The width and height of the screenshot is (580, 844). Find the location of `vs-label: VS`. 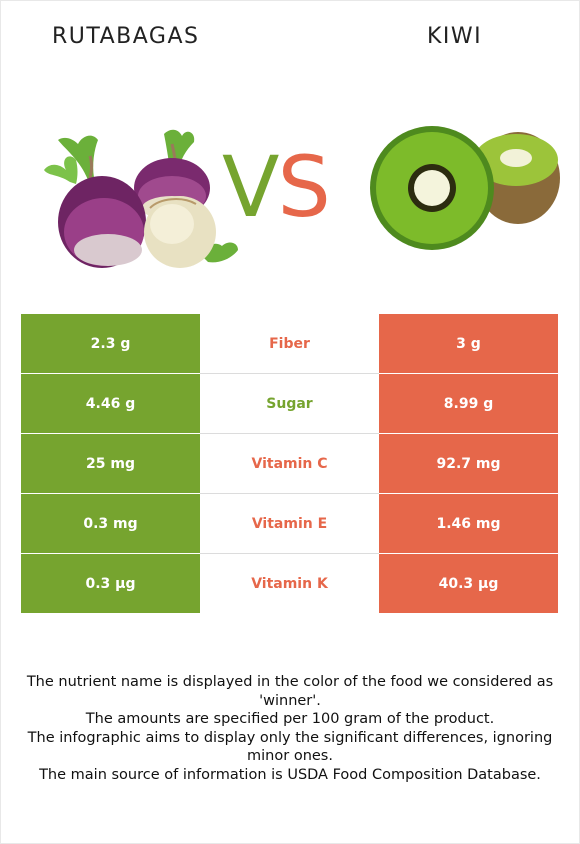

vs-label: VS is located at coordinates (276, 187).